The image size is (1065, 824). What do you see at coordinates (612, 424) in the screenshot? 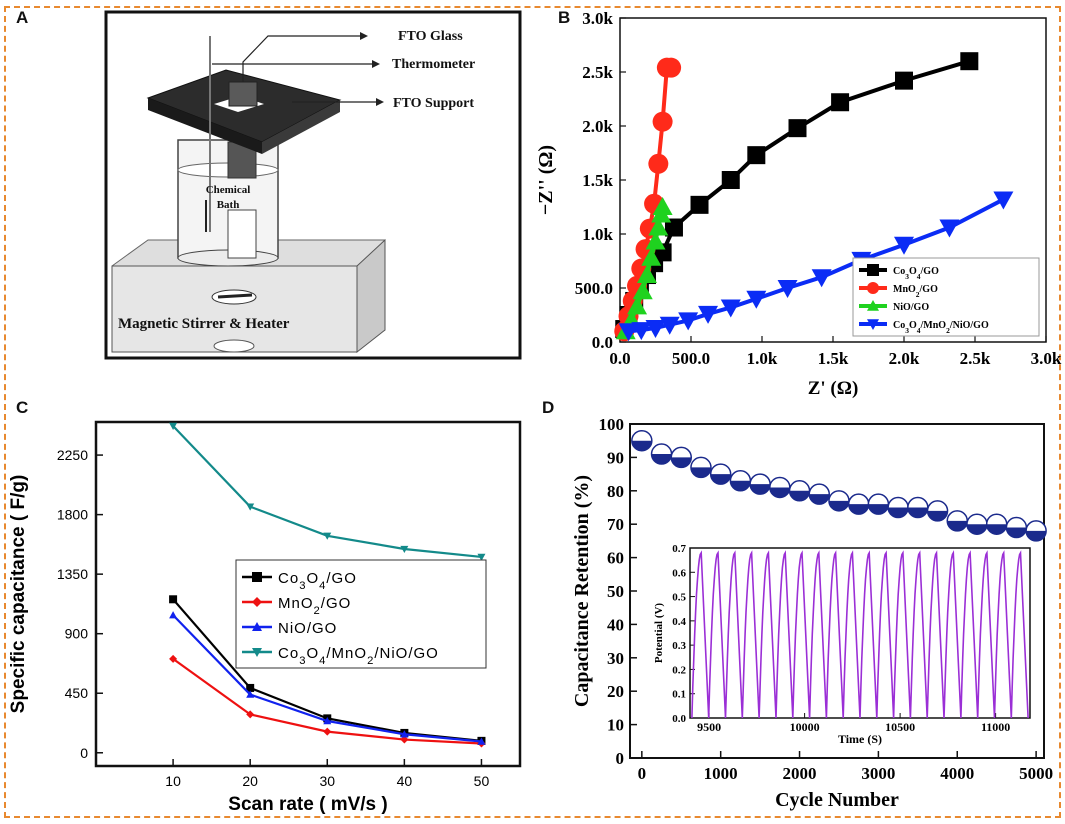
I see `y-tick-label: 100` at bounding box center [612, 424].